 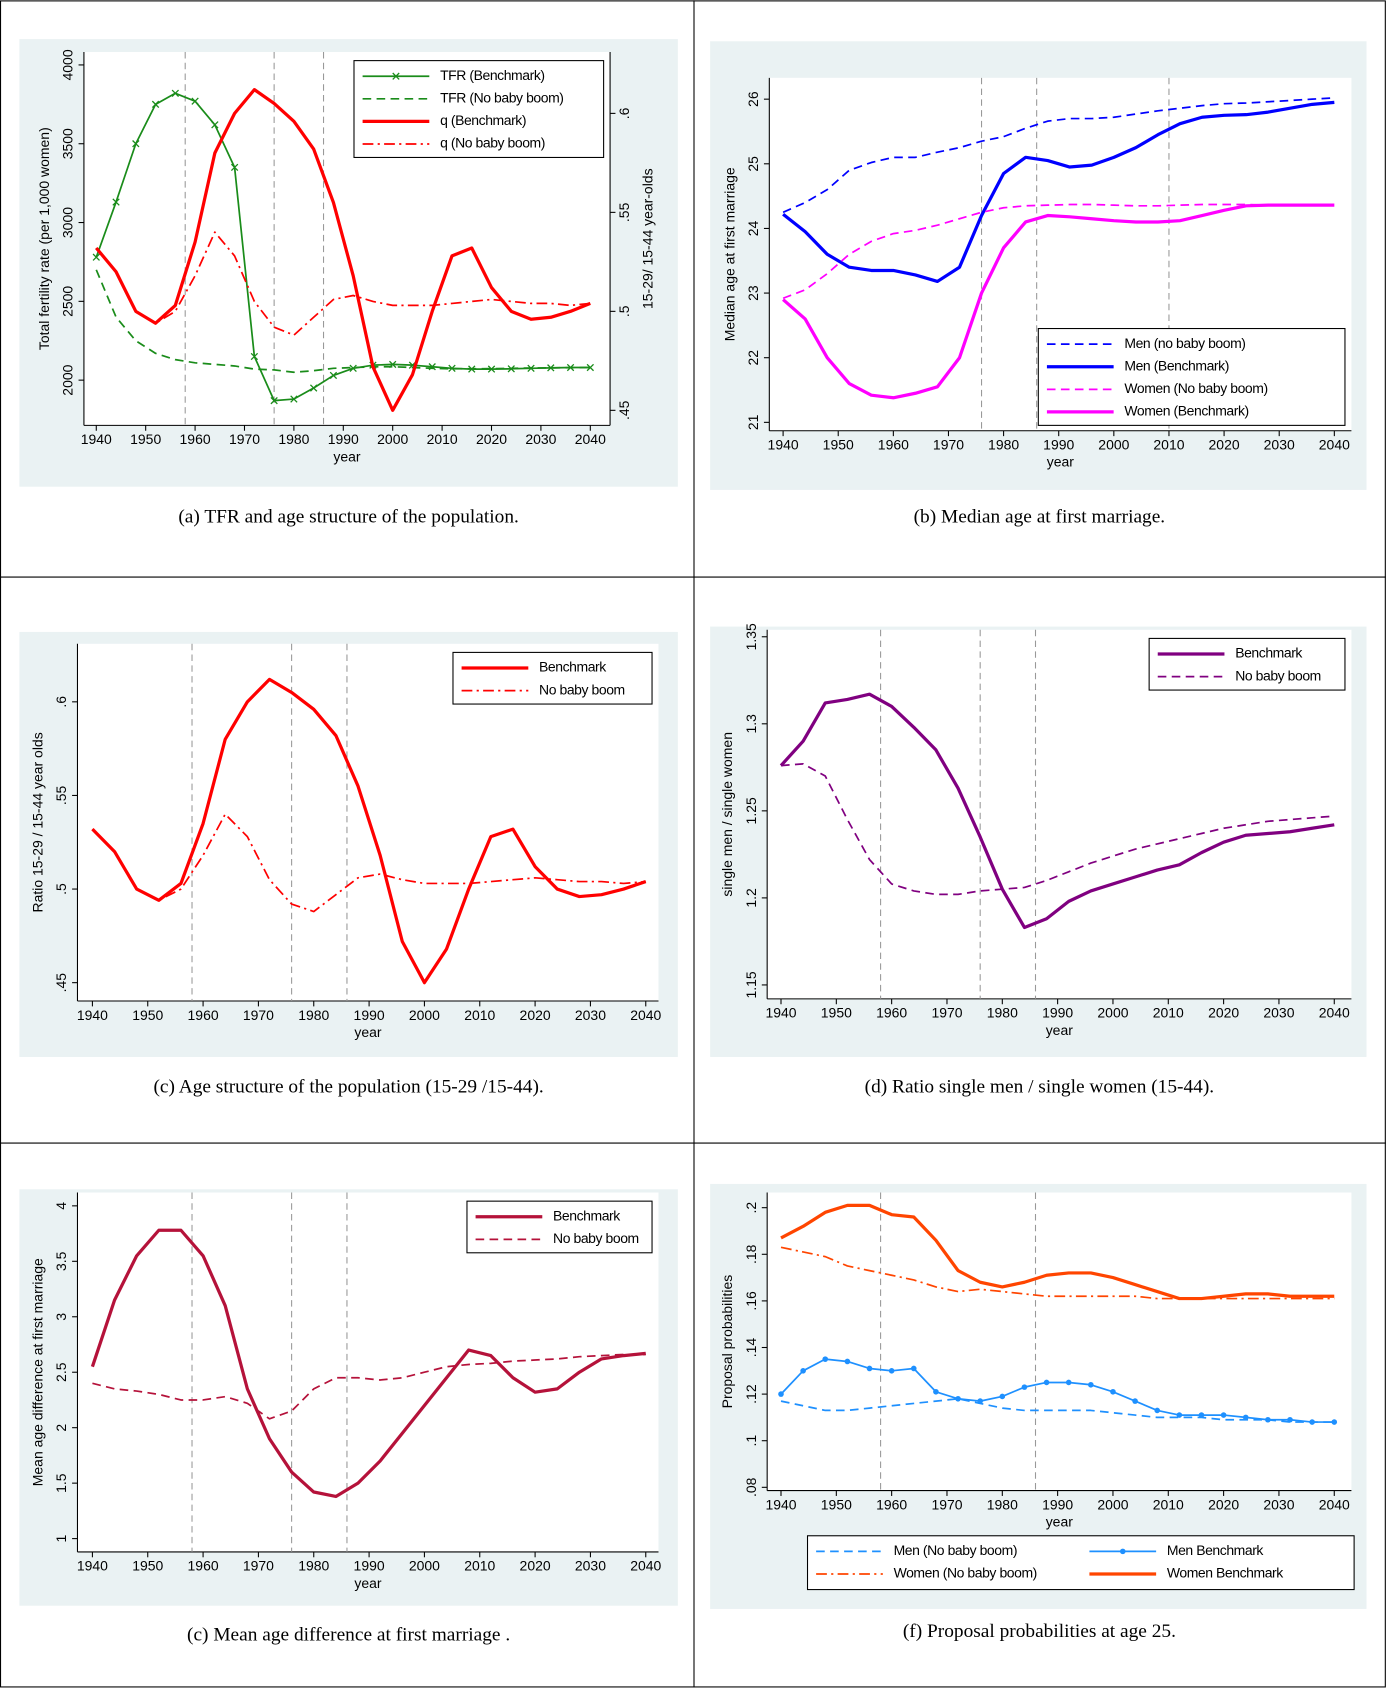 I want to click on y-axis-title: Median age at first marriage, so click(x=729, y=254).